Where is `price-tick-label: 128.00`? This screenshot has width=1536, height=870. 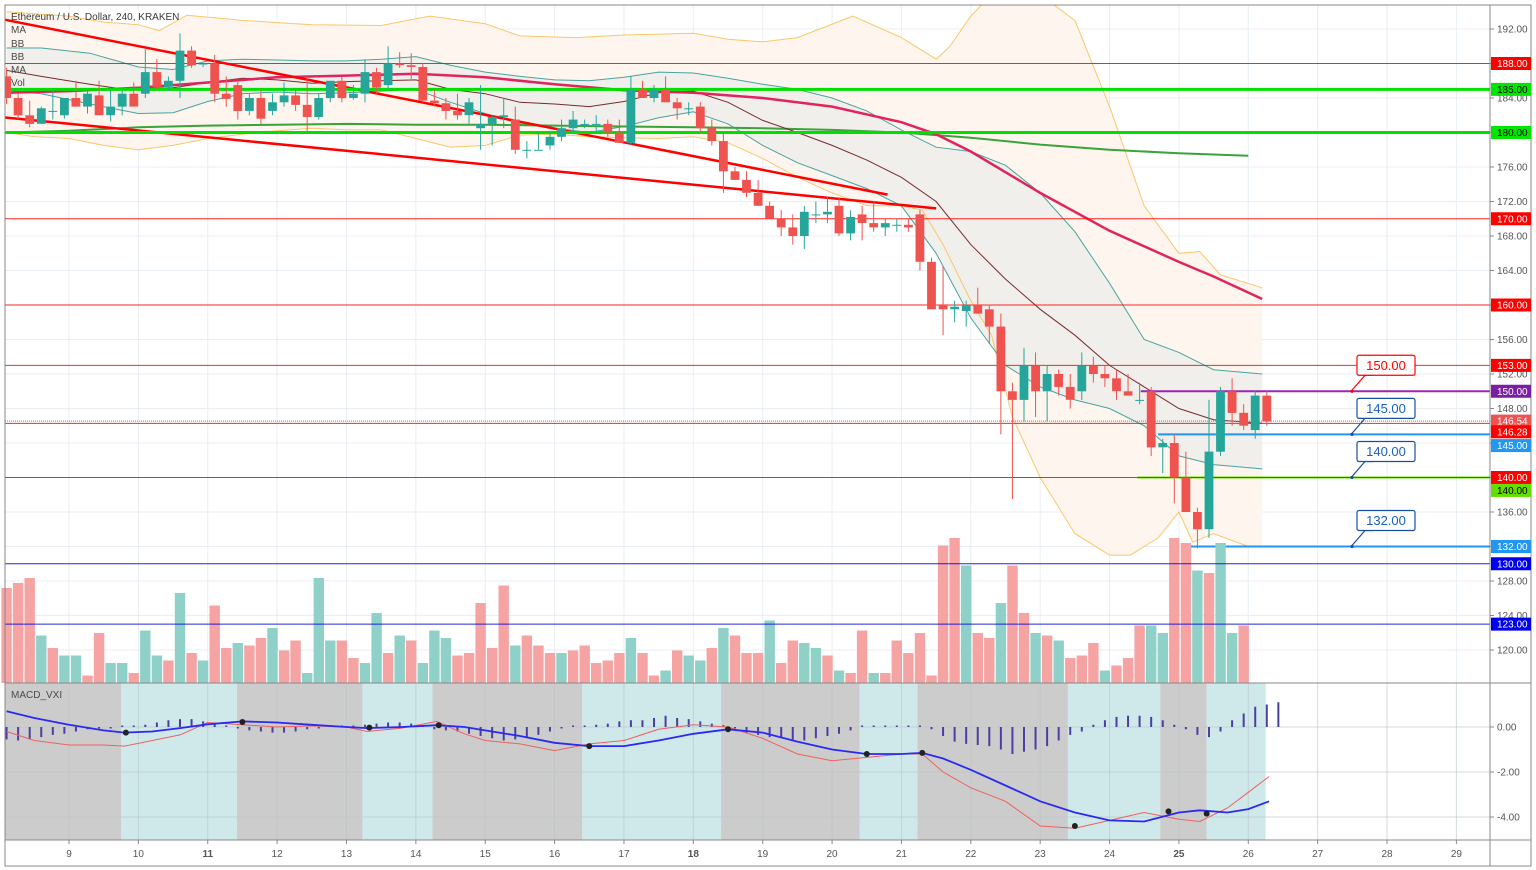
price-tick-label: 128.00 is located at coordinates (1512, 582).